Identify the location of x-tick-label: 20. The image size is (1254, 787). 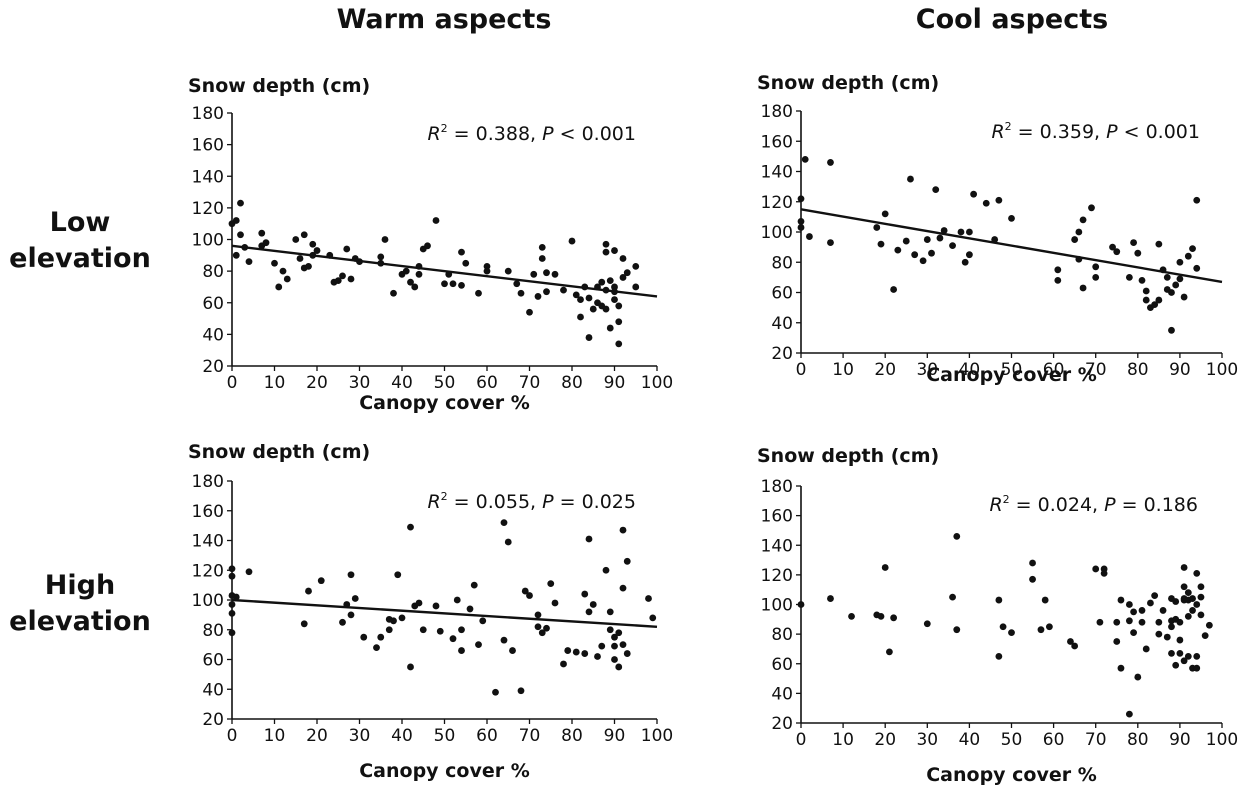
(317, 736).